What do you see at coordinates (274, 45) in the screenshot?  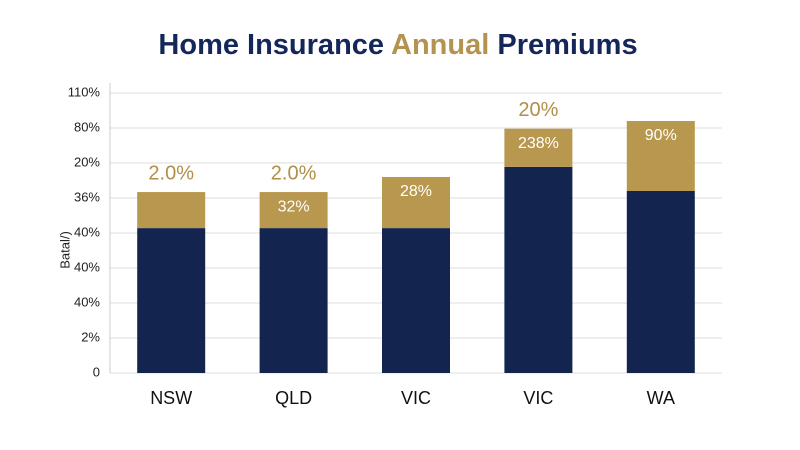 I see `title-part: Home Insurance` at bounding box center [274, 45].